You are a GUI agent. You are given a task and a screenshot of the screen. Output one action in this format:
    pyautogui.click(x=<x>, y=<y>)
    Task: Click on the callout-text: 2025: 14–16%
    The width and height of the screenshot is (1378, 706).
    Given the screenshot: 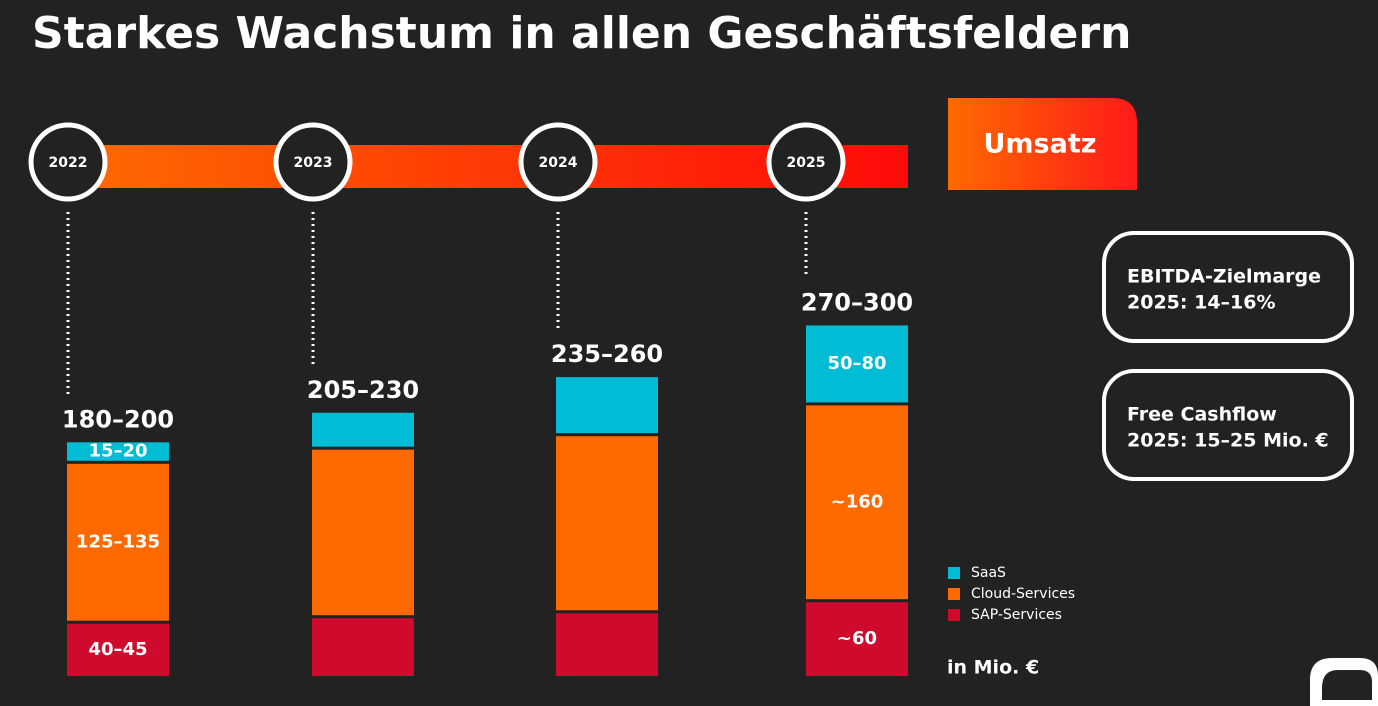 What is the action you would take?
    pyautogui.click(x=1201, y=303)
    